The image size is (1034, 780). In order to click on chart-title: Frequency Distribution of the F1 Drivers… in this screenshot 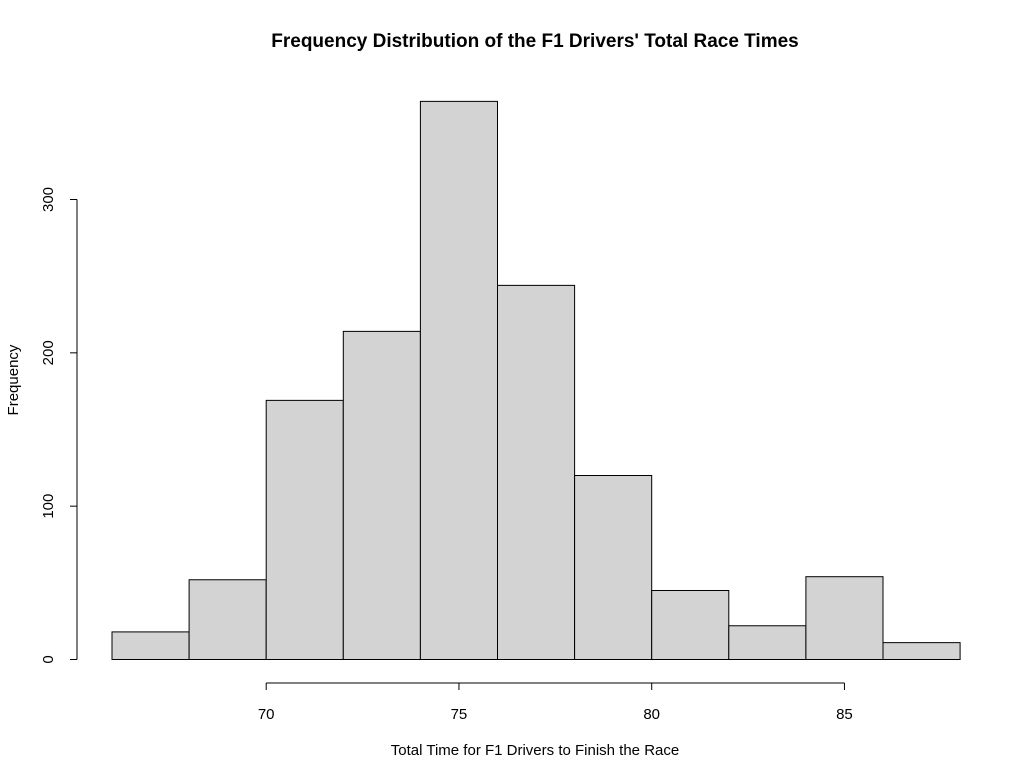, I will do `click(535, 41)`.